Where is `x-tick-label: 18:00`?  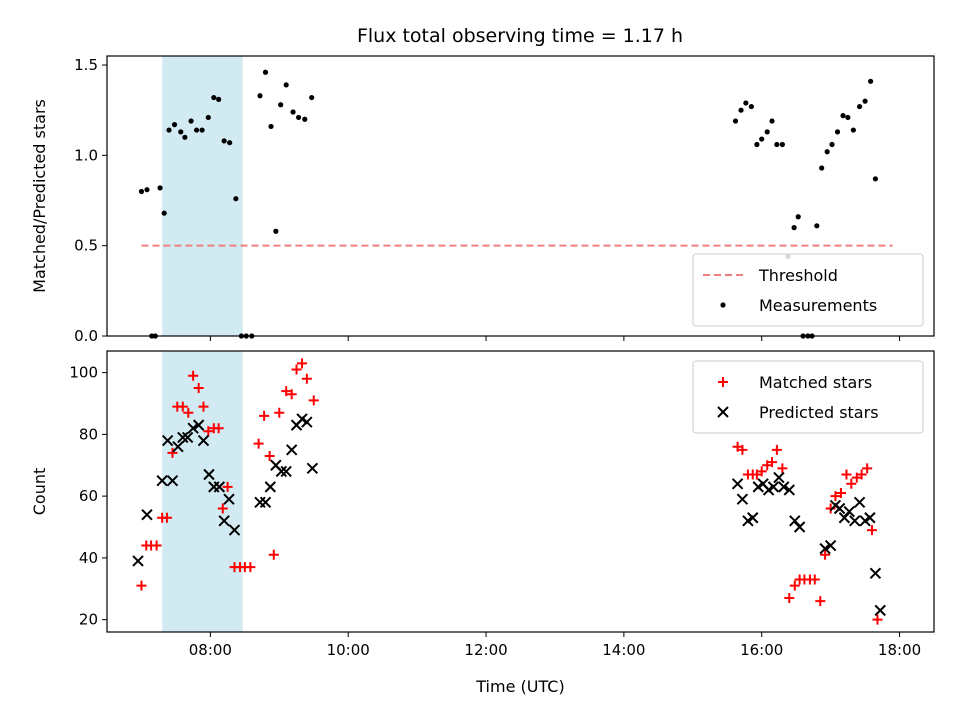 x-tick-label: 18:00 is located at coordinates (899, 650).